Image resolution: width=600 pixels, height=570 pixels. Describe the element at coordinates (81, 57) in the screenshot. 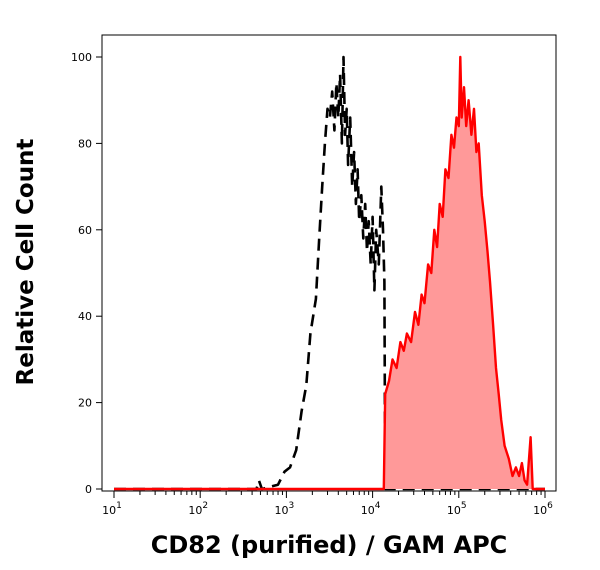

I see `y-tick-label: 100` at that location.